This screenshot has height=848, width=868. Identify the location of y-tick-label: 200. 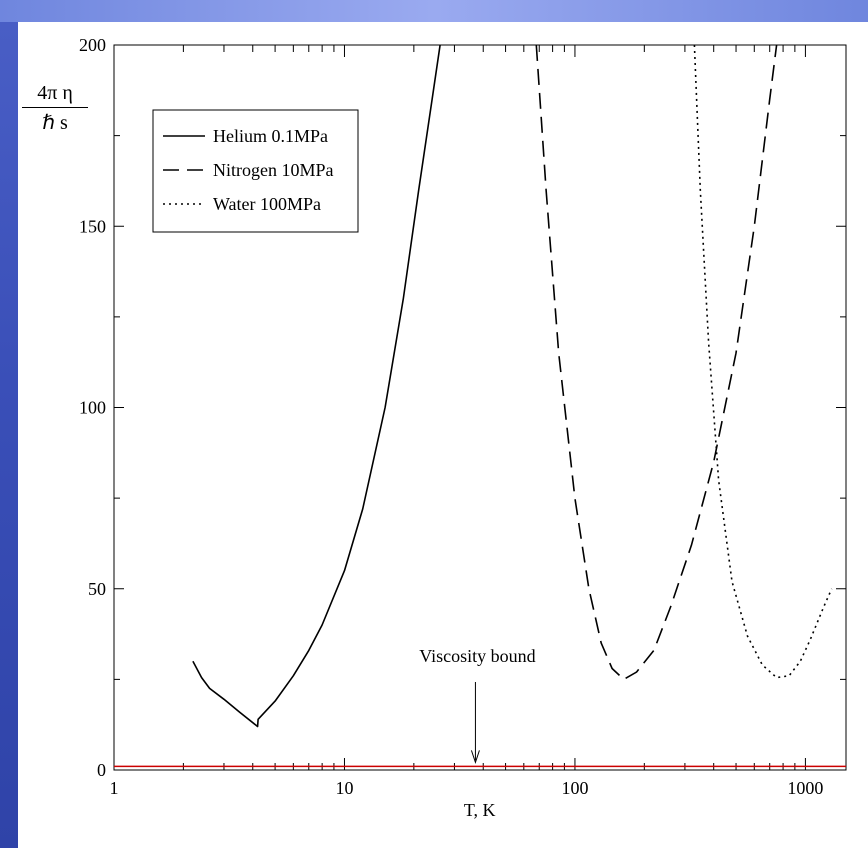
(92, 45).